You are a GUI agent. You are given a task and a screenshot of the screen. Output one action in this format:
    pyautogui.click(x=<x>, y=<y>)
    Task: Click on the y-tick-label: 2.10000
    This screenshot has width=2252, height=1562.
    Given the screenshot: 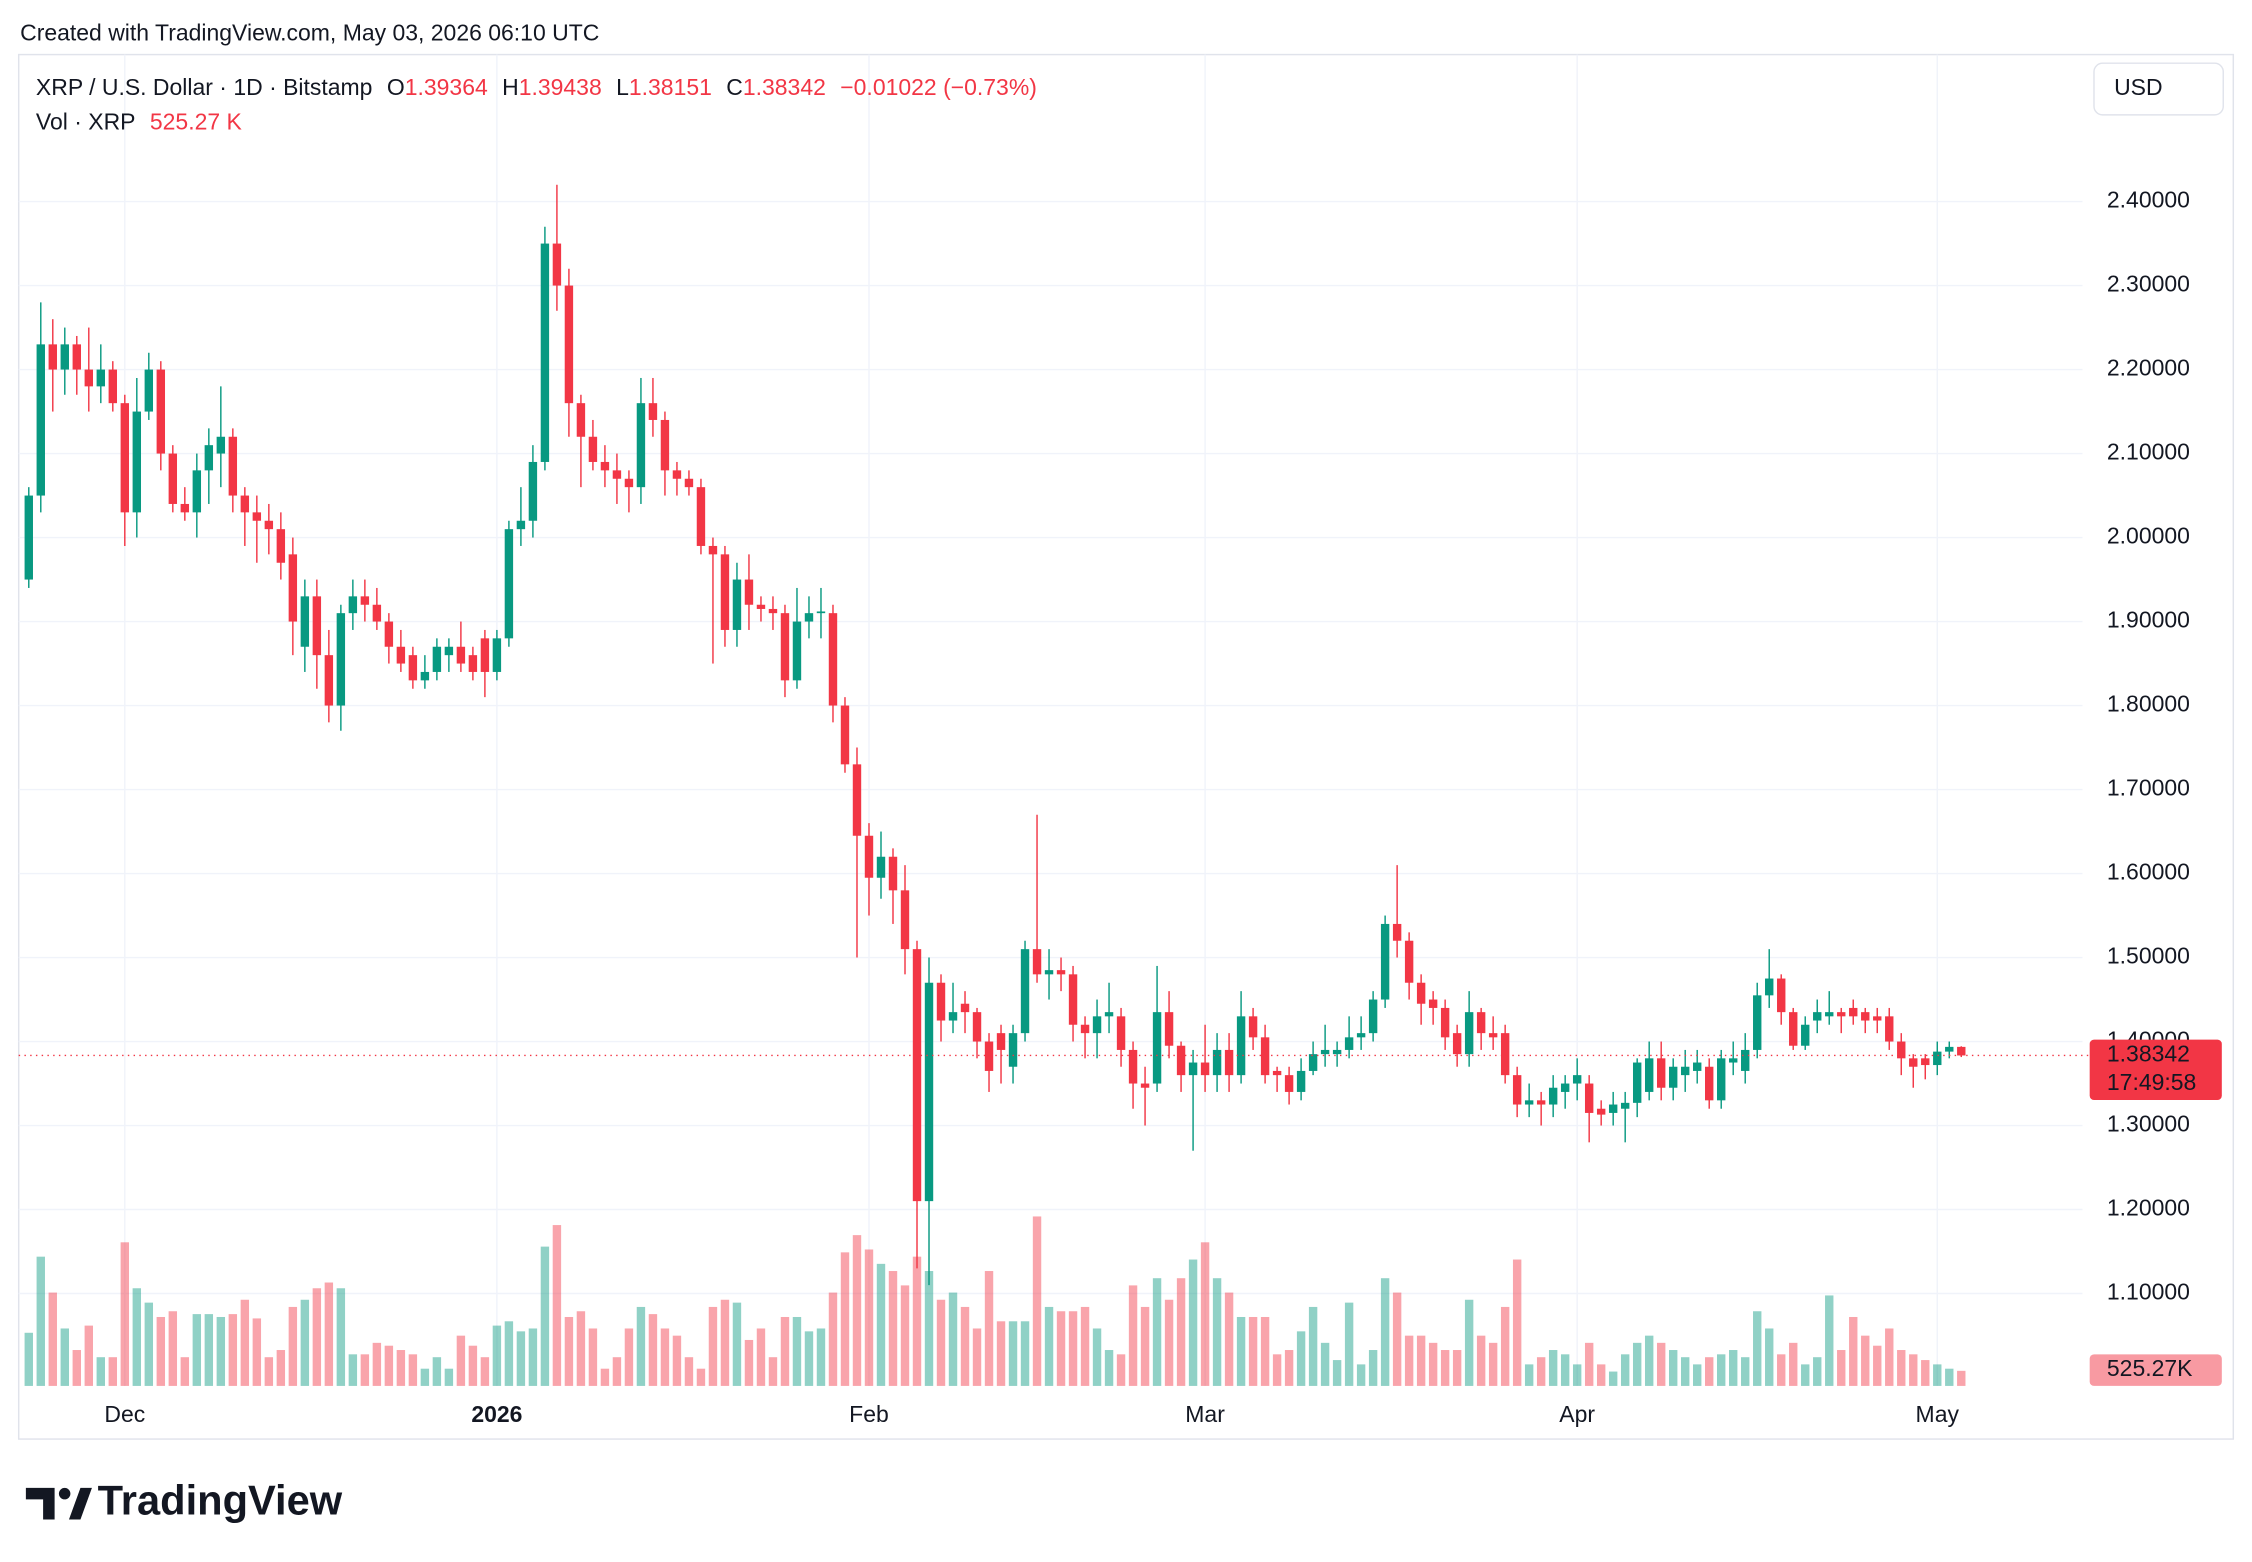 What is the action you would take?
    pyautogui.click(x=2148, y=452)
    